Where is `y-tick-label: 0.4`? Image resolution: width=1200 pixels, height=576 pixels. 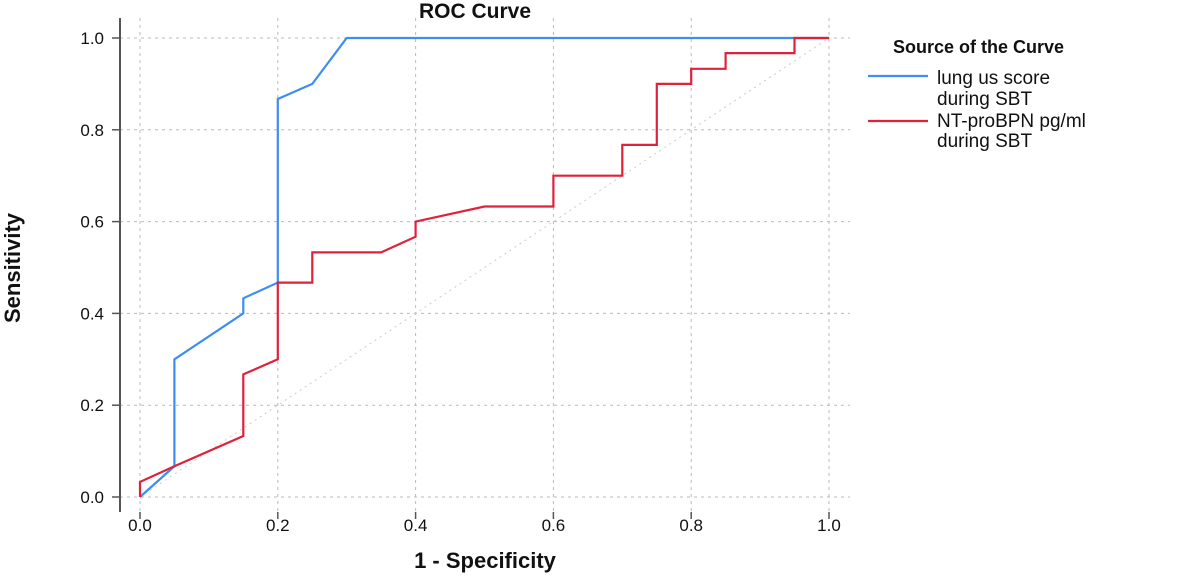
y-tick-label: 0.4 is located at coordinates (92, 313).